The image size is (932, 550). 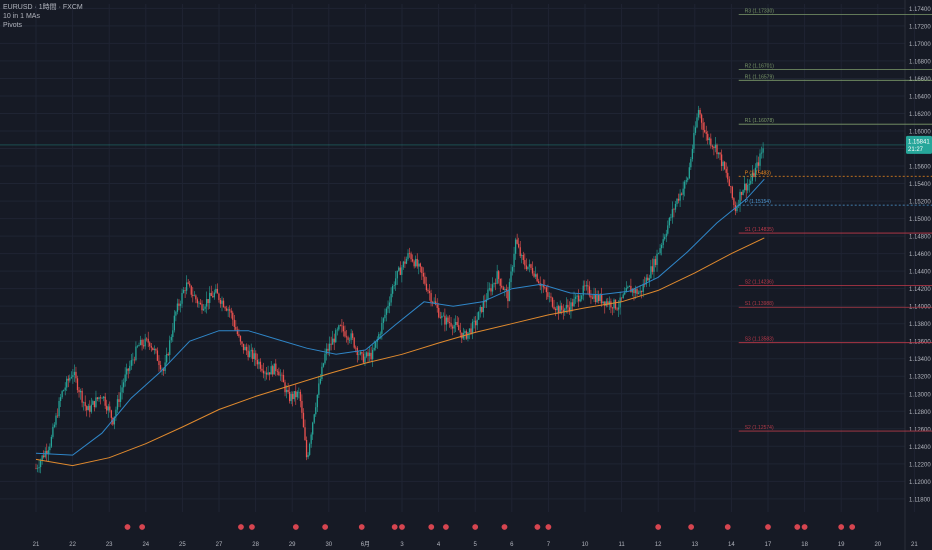 I want to click on time-tick-label: 10, so click(x=585, y=545).